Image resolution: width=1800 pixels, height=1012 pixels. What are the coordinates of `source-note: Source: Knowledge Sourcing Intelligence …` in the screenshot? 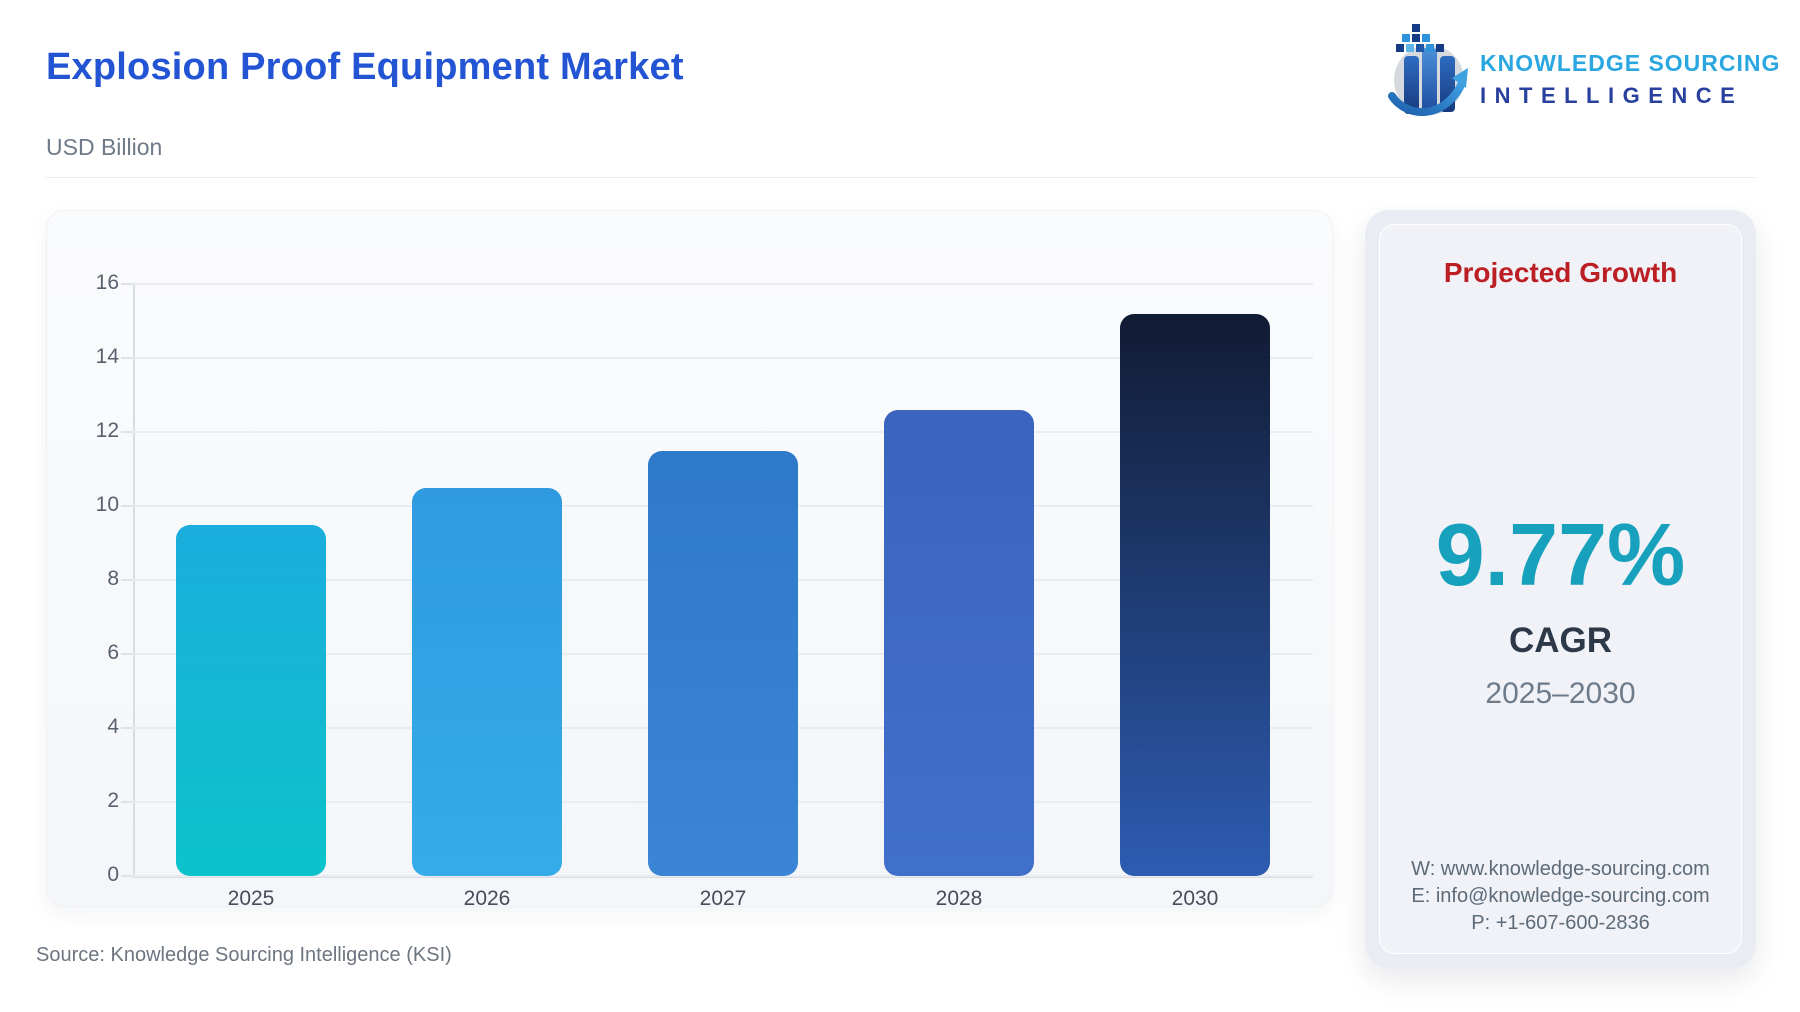 It's located at (244, 955).